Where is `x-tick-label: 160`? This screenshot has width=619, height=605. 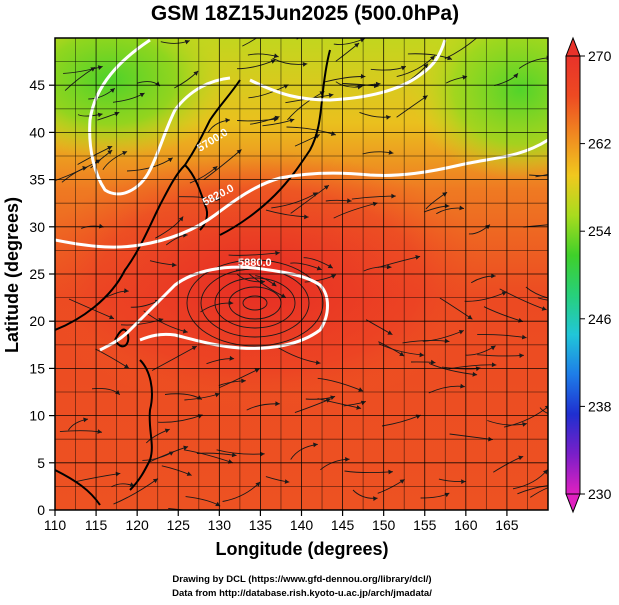
x-tick-label: 160 is located at coordinates (466, 525).